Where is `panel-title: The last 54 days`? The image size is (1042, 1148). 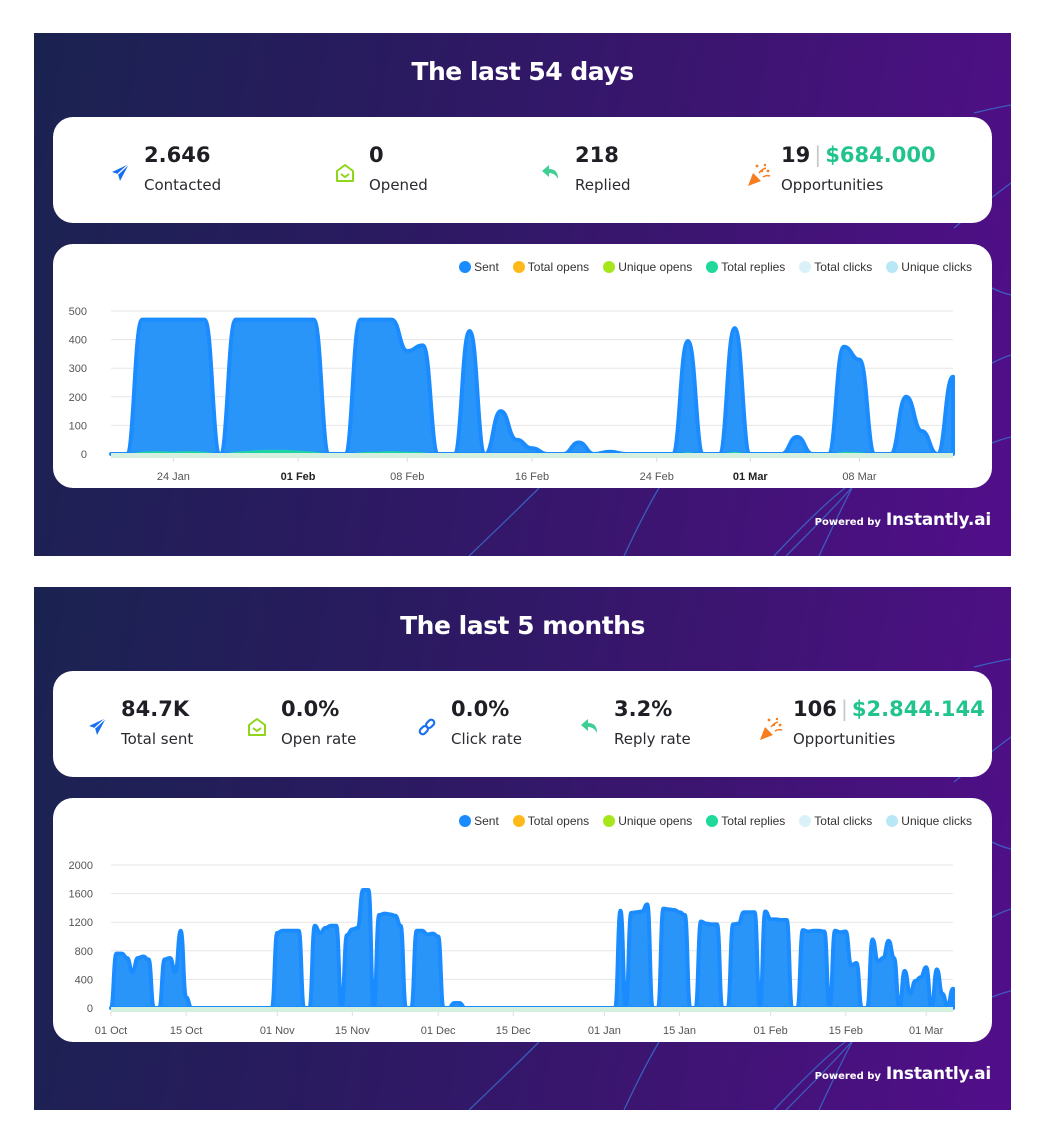
panel-title: The last 54 days is located at coordinates (522, 71).